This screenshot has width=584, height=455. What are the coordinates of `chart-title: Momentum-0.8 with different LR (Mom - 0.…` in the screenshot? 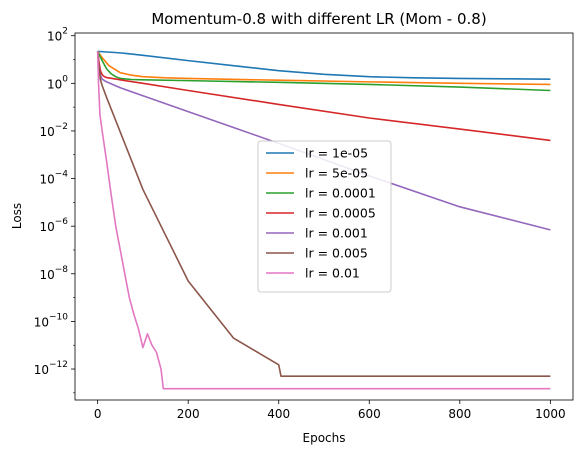 It's located at (318, 19).